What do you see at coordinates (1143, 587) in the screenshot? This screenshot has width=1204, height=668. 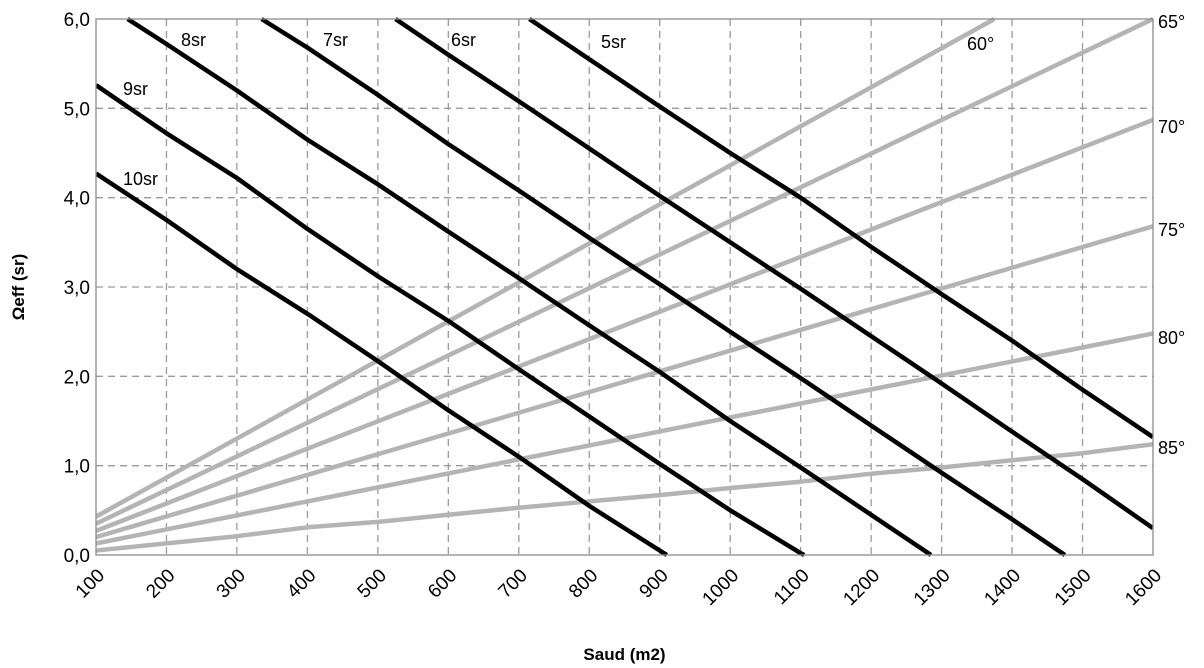 I see `x-tick-label: 1600` at bounding box center [1143, 587].